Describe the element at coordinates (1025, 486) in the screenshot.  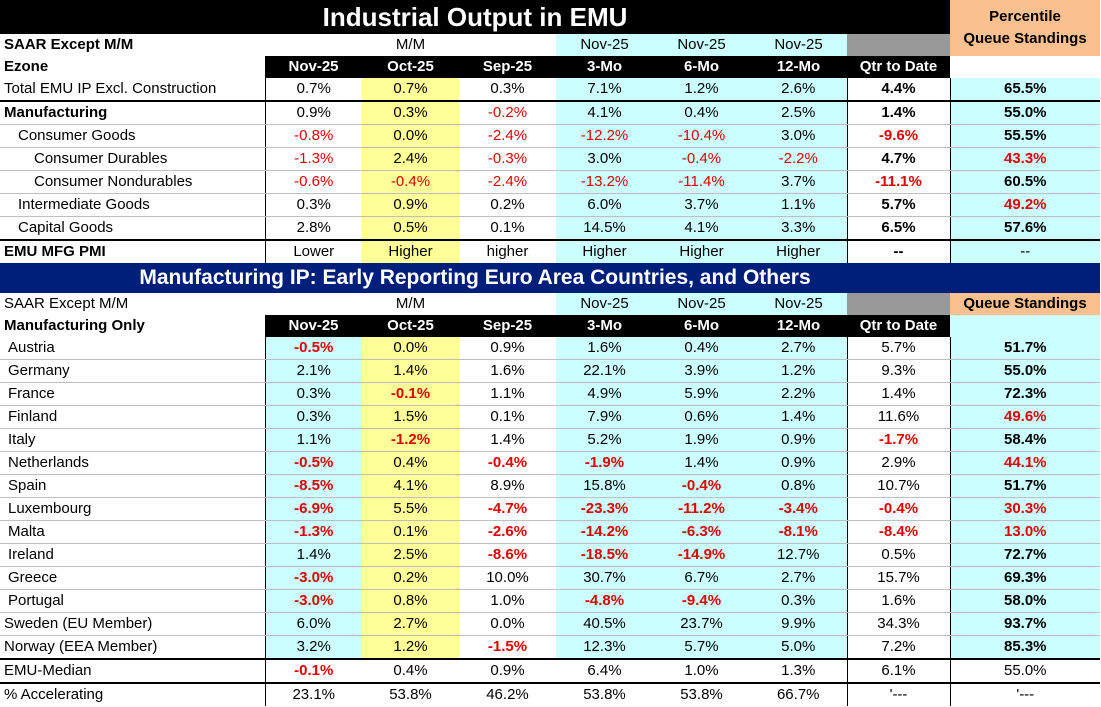
I see `percentile-cell: 51.7%` at that location.